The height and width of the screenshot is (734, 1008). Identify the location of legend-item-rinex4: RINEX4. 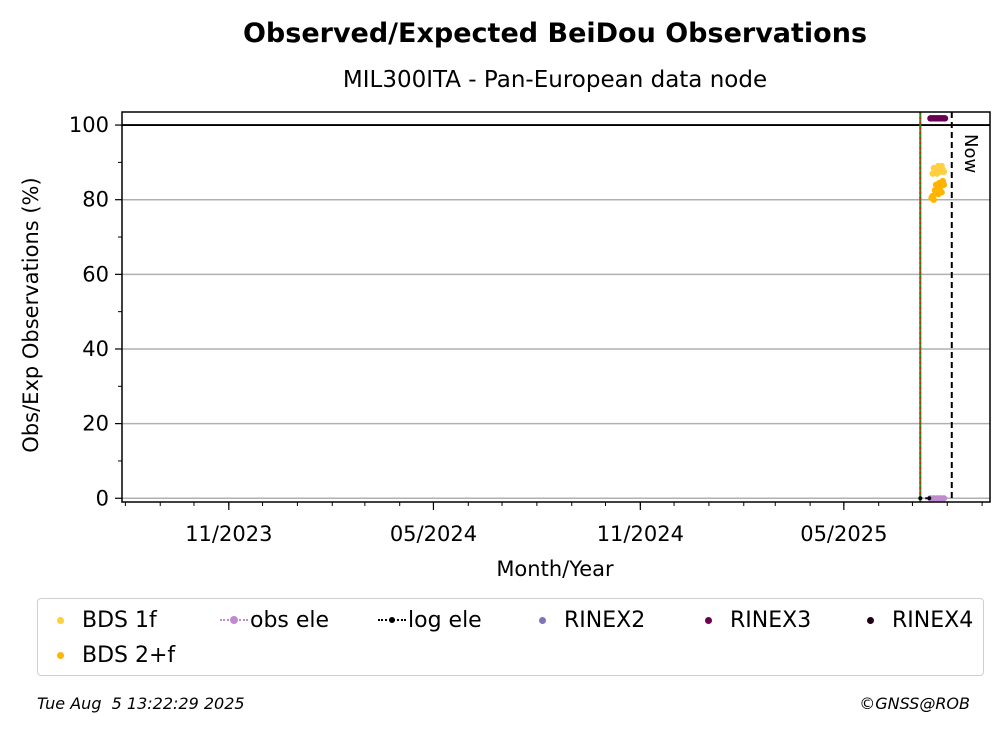
(917, 620).